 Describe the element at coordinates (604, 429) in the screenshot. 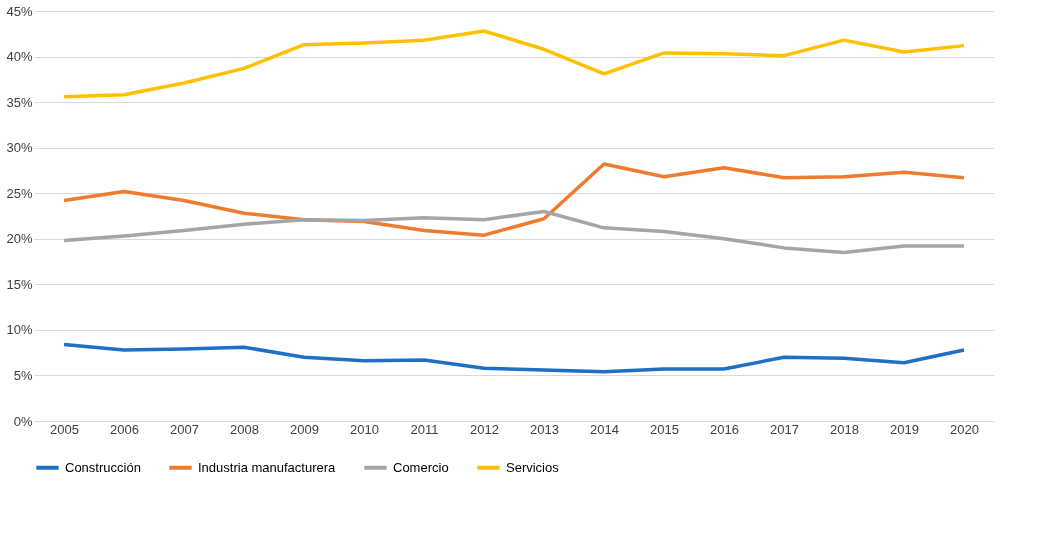

I see `x-tick-label: 2014` at that location.